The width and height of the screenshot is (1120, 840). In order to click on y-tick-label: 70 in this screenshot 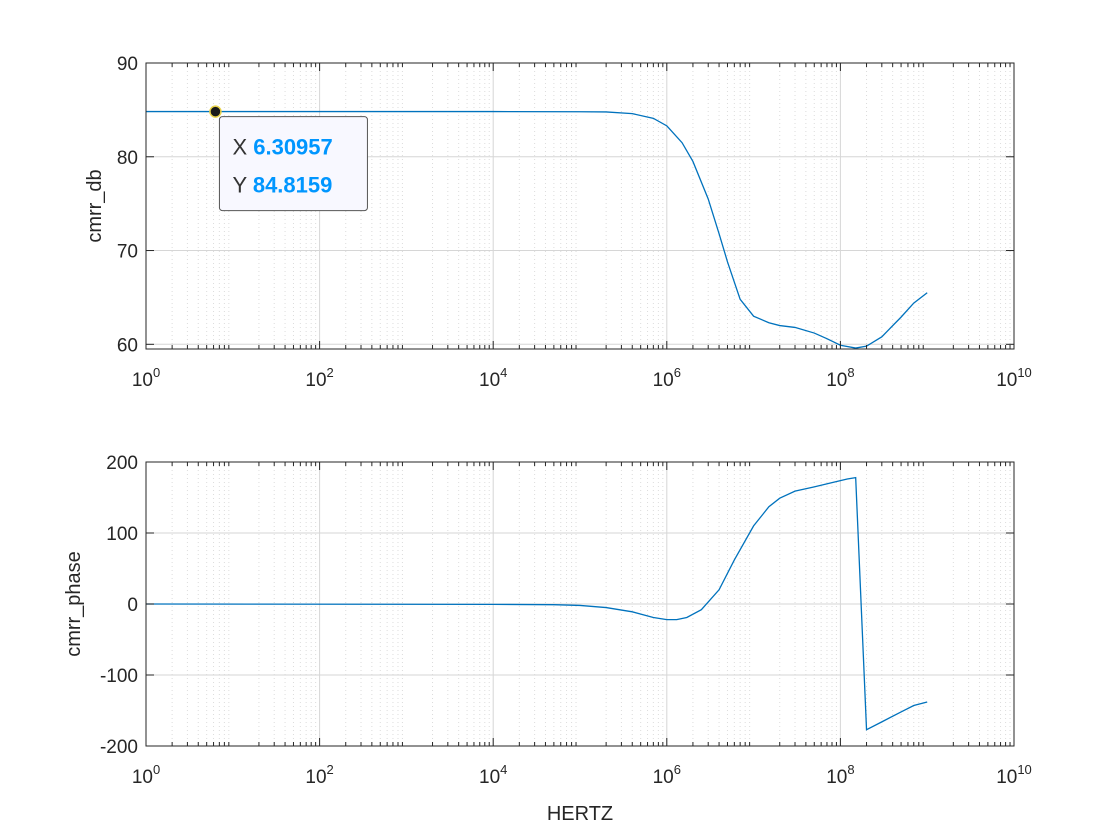, I will do `click(127, 252)`.